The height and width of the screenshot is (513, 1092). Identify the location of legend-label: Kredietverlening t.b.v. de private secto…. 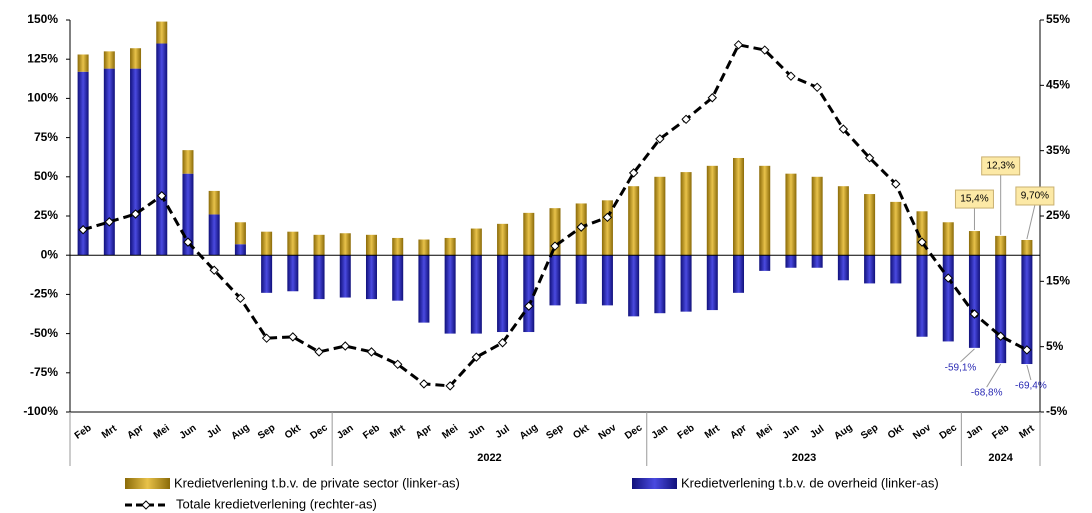
(317, 482).